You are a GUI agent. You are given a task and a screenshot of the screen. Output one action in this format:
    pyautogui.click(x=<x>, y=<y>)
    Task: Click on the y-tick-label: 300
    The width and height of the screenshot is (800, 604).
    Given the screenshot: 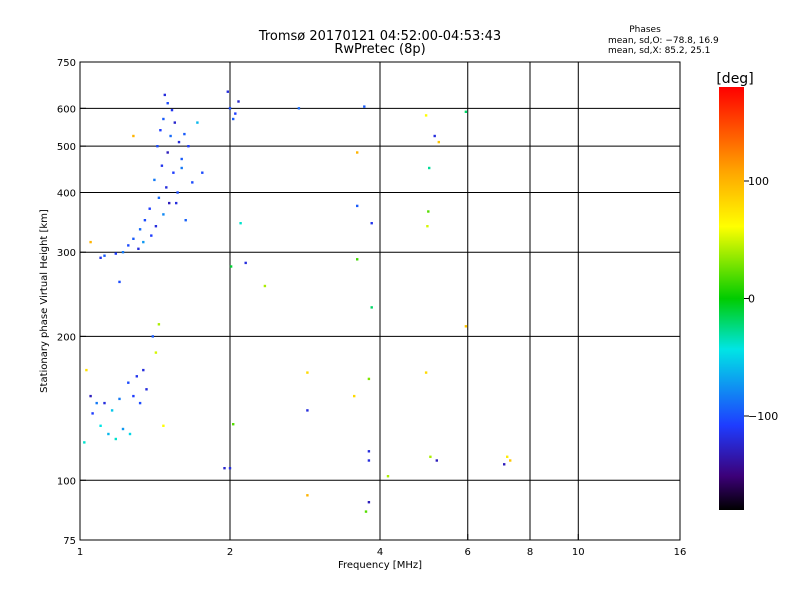 What is the action you would take?
    pyautogui.click(x=66, y=253)
    